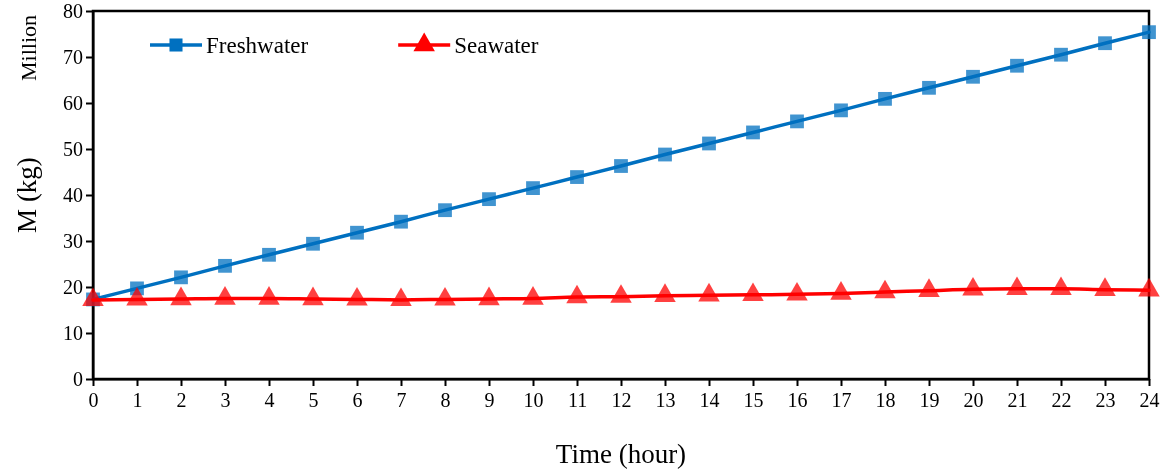  Describe the element at coordinates (621, 454) in the screenshot. I see `x-axis-title: Time (hour)` at that location.